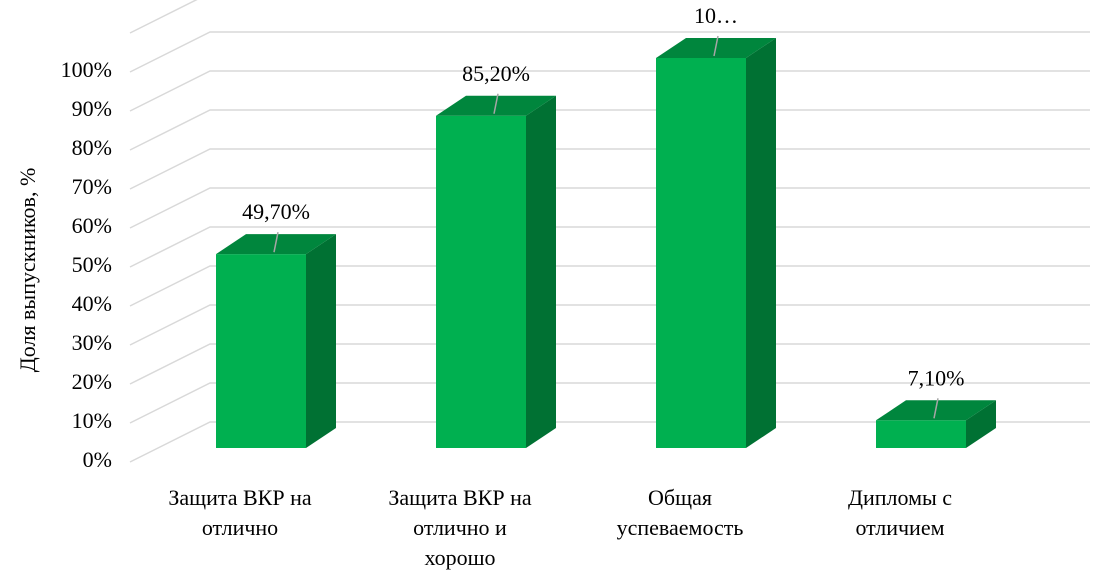 Image resolution: width=1104 pixels, height=576 pixels. I want to click on y-tick-label: 30%, so click(92, 342).